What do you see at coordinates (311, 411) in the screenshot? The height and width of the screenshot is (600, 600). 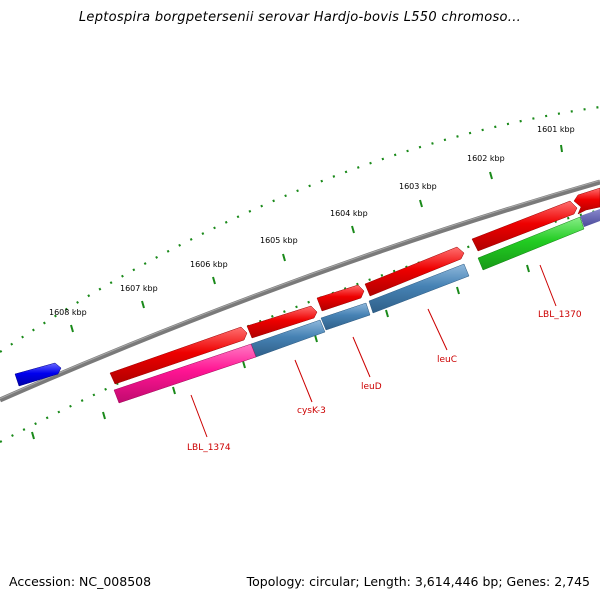 I see `gene-label-cysk3: cysK-3` at bounding box center [311, 411].